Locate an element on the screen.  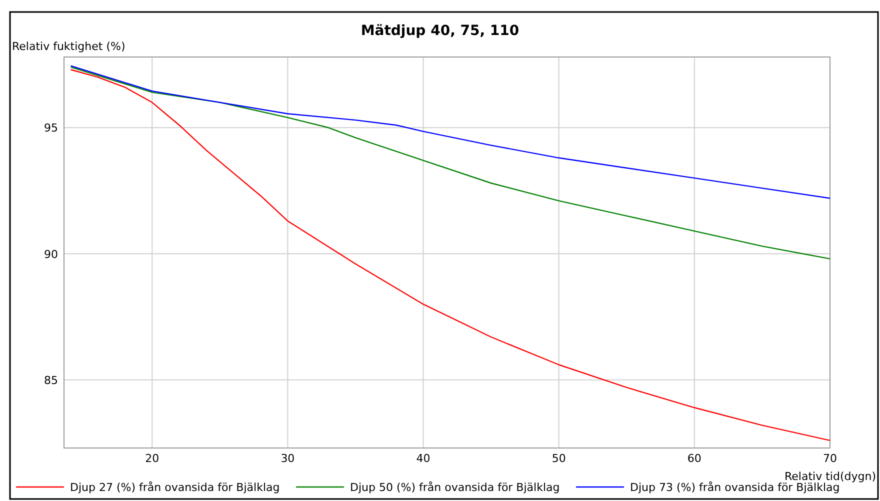
y-axis-title: Relativ fuktighet (%) is located at coordinates (69, 46).